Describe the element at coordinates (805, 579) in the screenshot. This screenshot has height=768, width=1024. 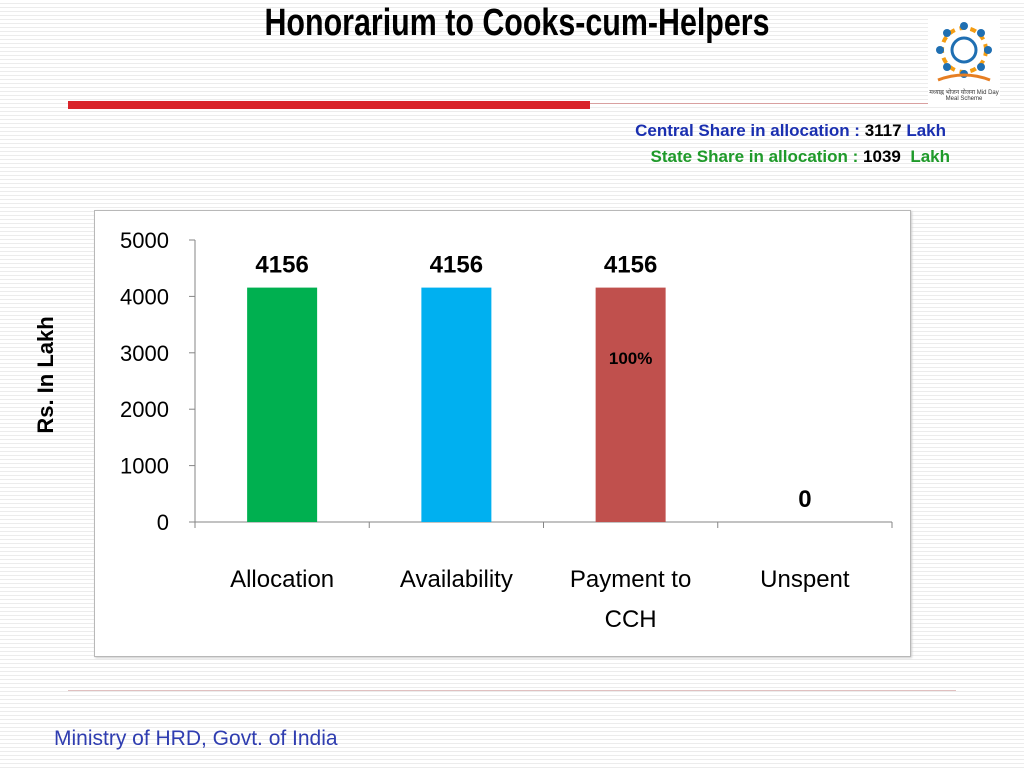
I see `x-category-label: Unspent` at that location.